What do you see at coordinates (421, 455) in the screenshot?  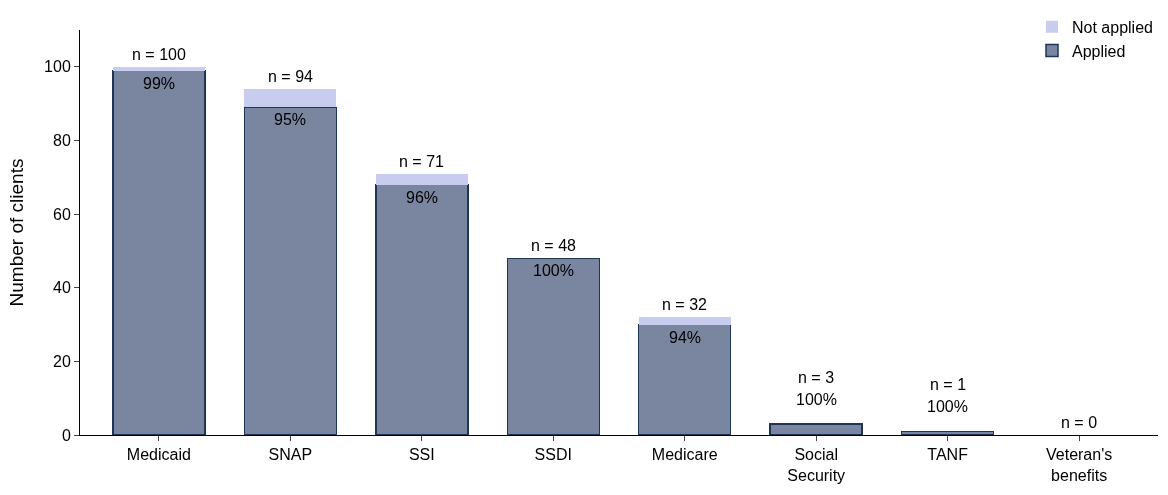 I see `x-tick-label: SSI` at bounding box center [421, 455].